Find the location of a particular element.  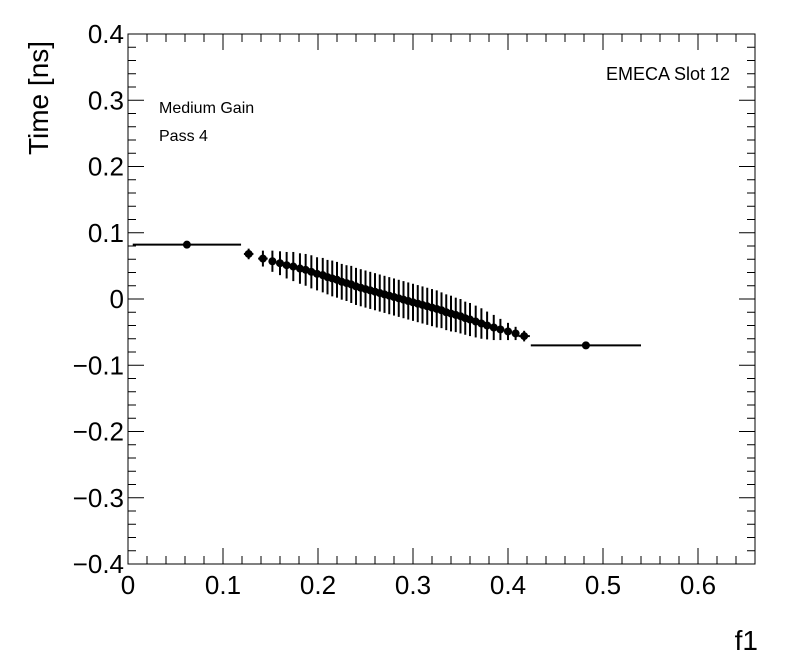

gain-label: Medium Gain is located at coordinates (206, 108).